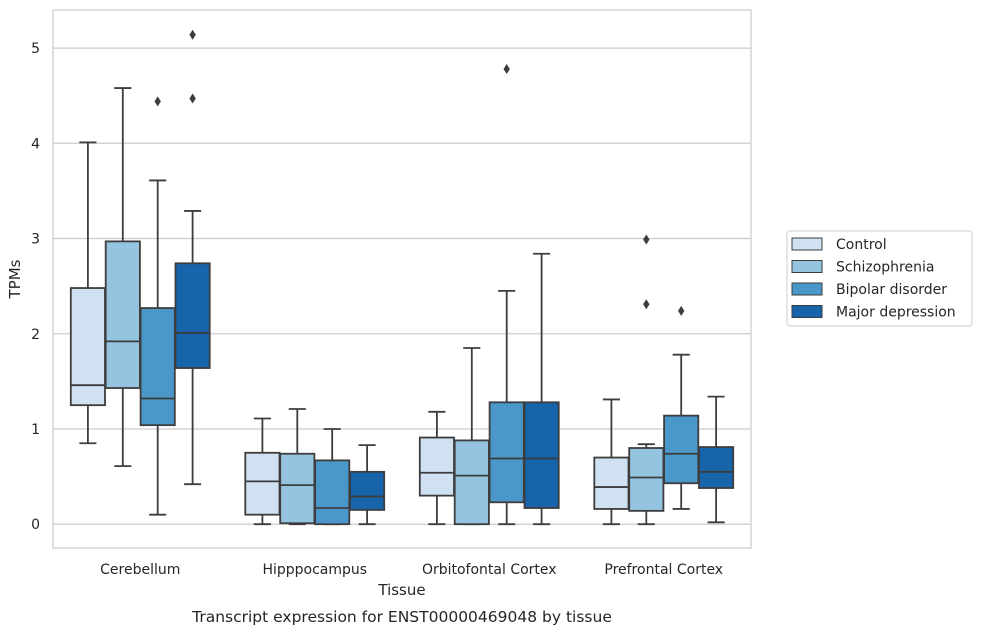 This screenshot has height=634, width=983. I want to click on box-cerebellum-major-depression, so click(192, 257).